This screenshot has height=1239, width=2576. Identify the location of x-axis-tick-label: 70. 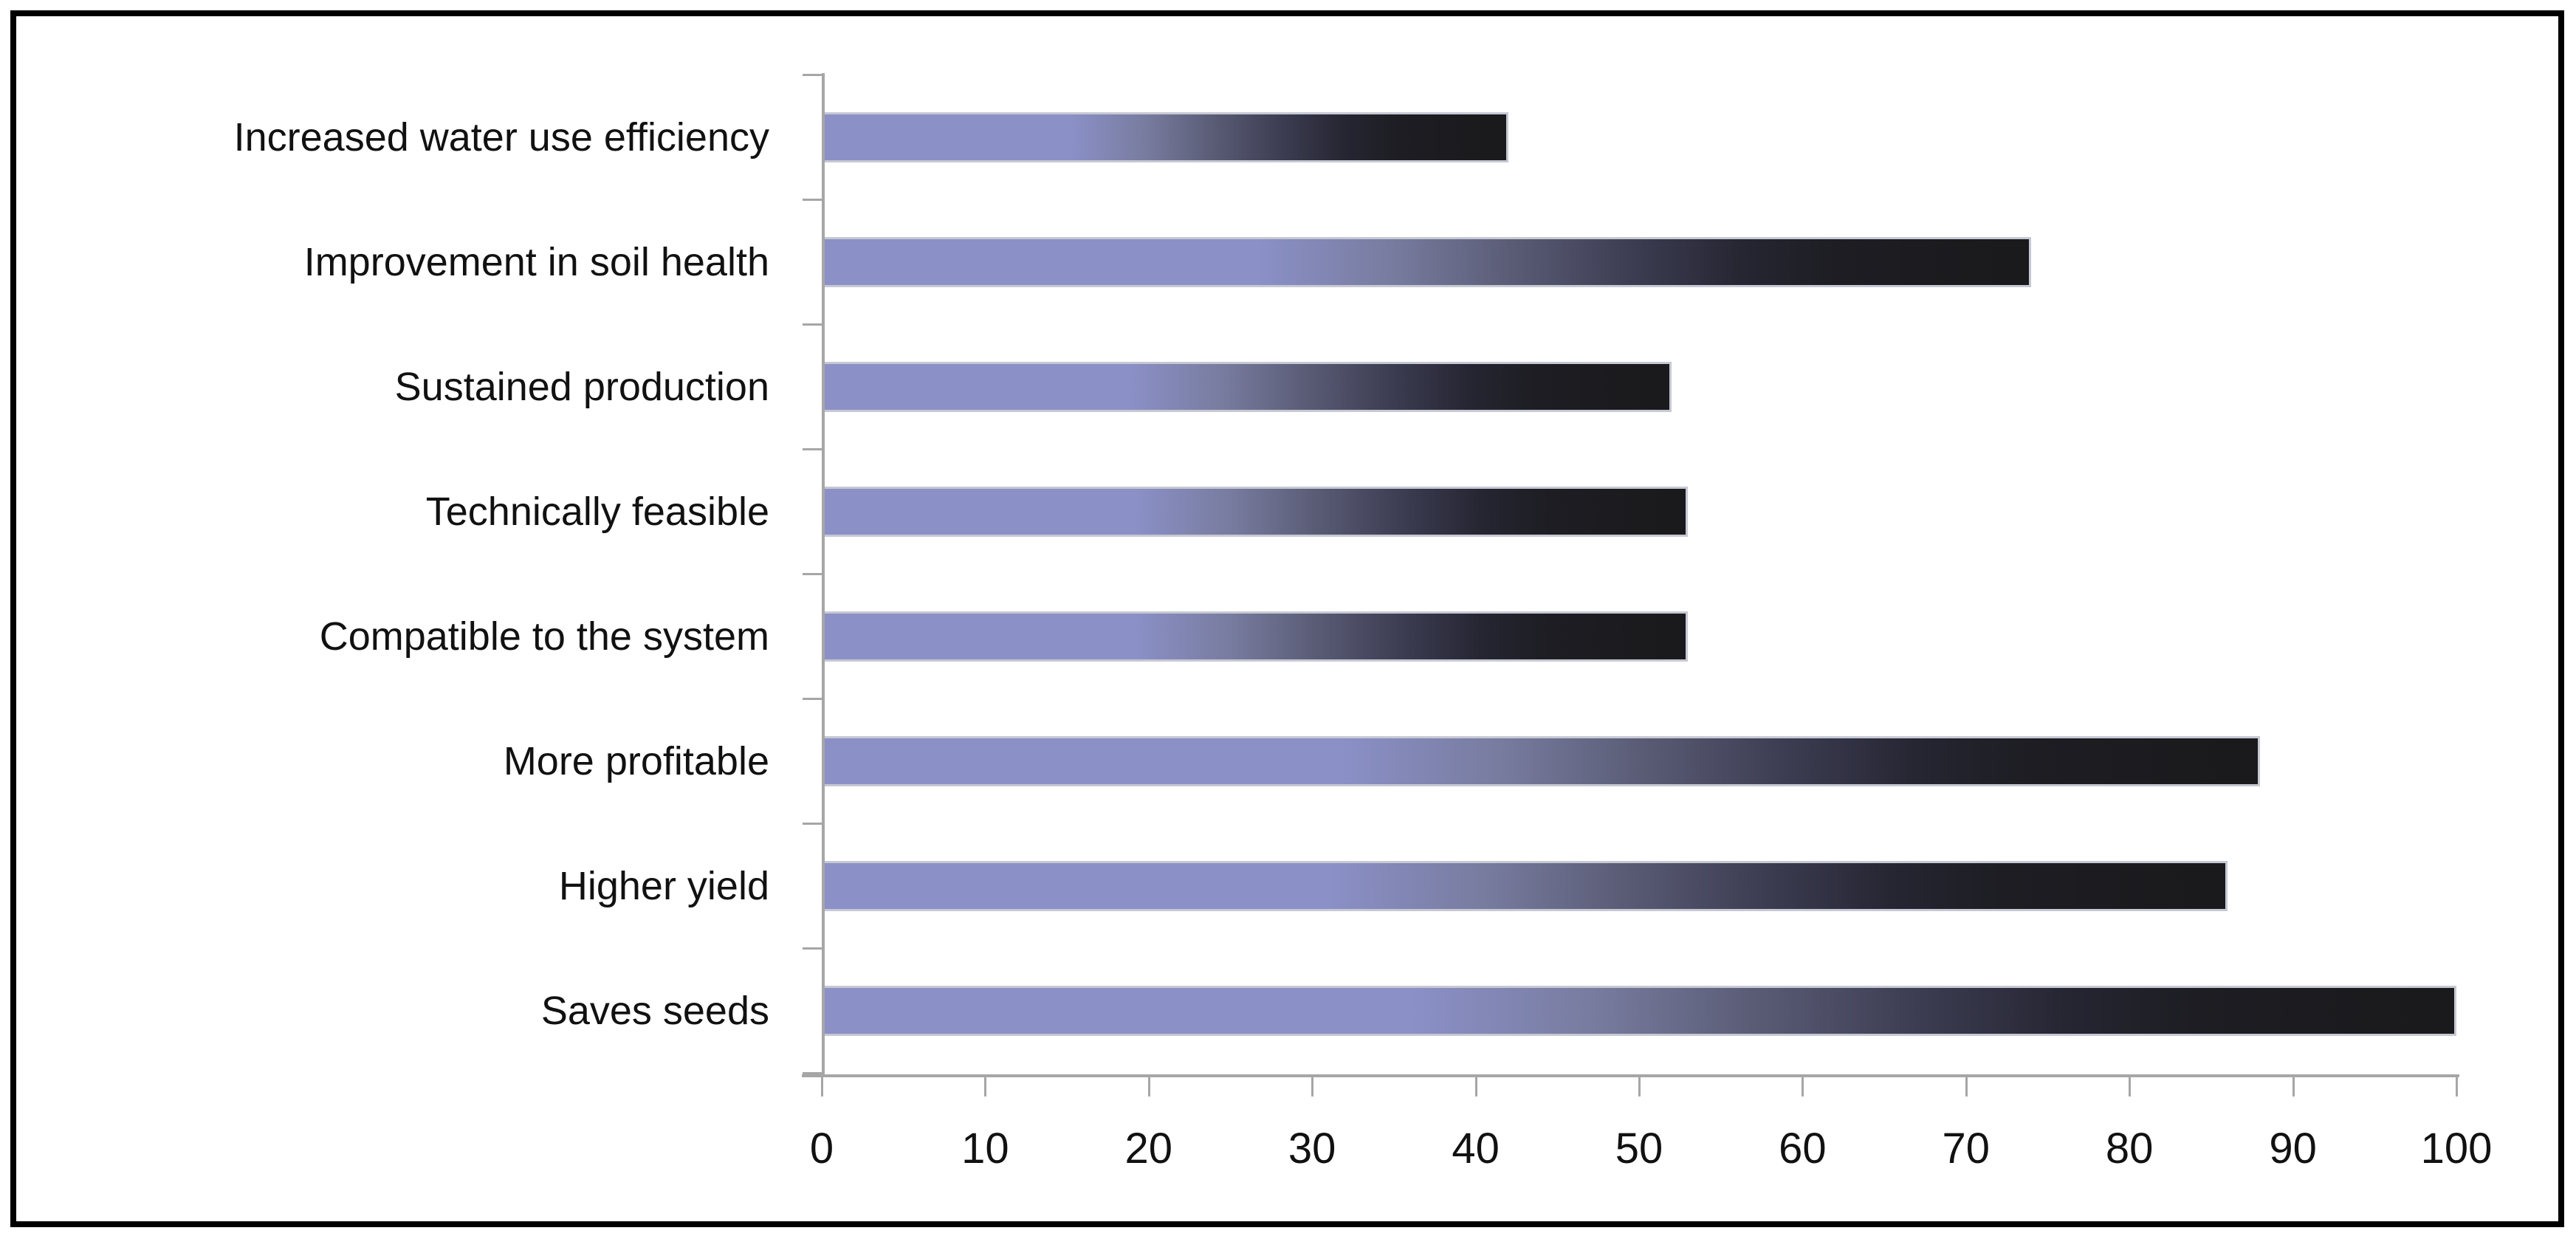
(1966, 1149).